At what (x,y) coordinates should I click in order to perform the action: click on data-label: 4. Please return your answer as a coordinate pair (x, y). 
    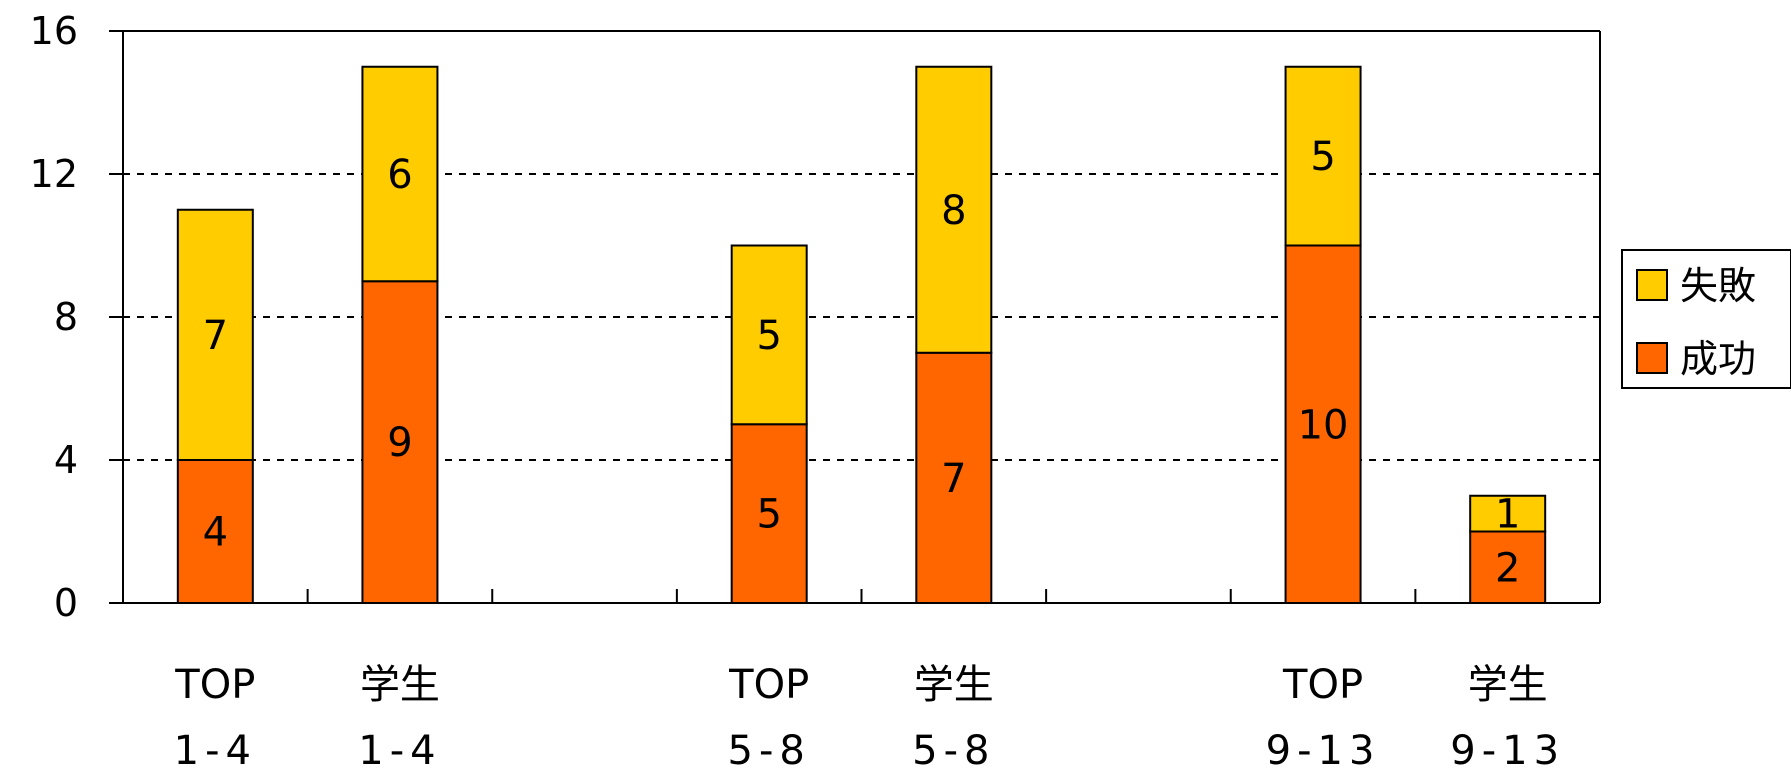
    Looking at the image, I should click on (215, 533).